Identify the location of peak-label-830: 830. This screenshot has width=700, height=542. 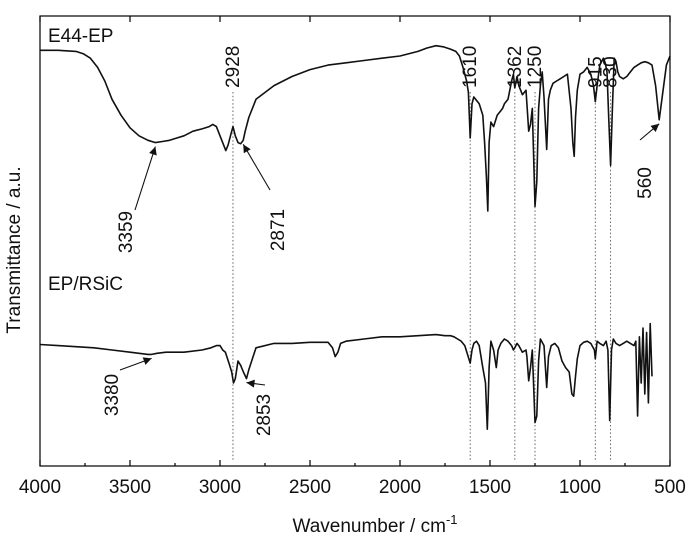
(611, 72).